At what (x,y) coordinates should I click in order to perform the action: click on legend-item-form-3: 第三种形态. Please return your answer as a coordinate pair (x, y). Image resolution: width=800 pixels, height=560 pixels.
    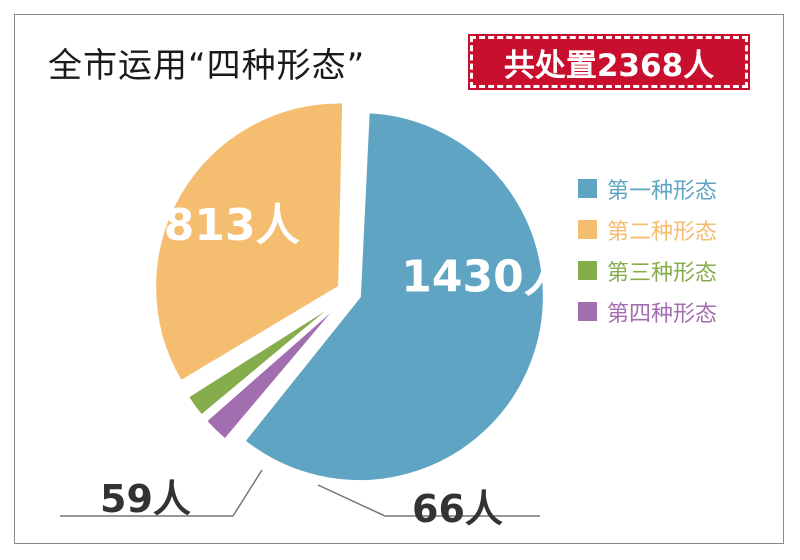
    Looking at the image, I should click on (647, 270).